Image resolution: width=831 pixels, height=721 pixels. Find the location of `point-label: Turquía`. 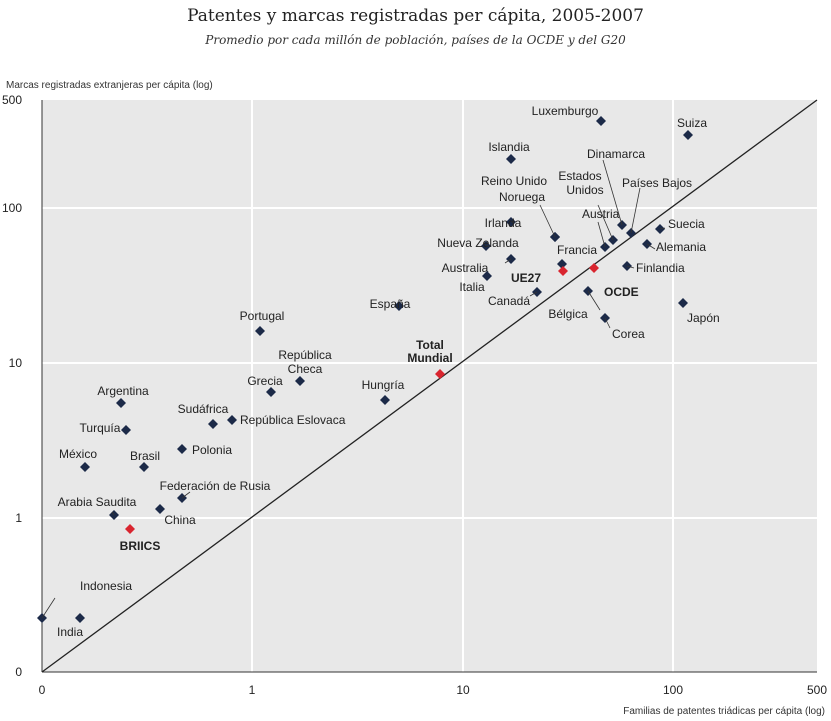

point-label: Turquía is located at coordinates (100, 428).